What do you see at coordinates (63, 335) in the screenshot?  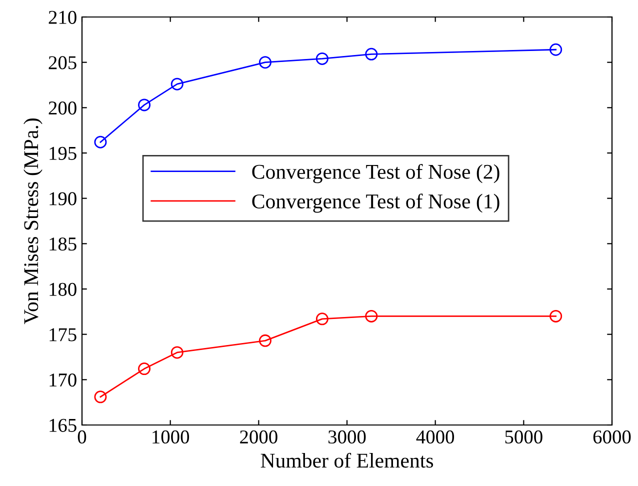 I see `y-tick-label: 175` at bounding box center [63, 335].